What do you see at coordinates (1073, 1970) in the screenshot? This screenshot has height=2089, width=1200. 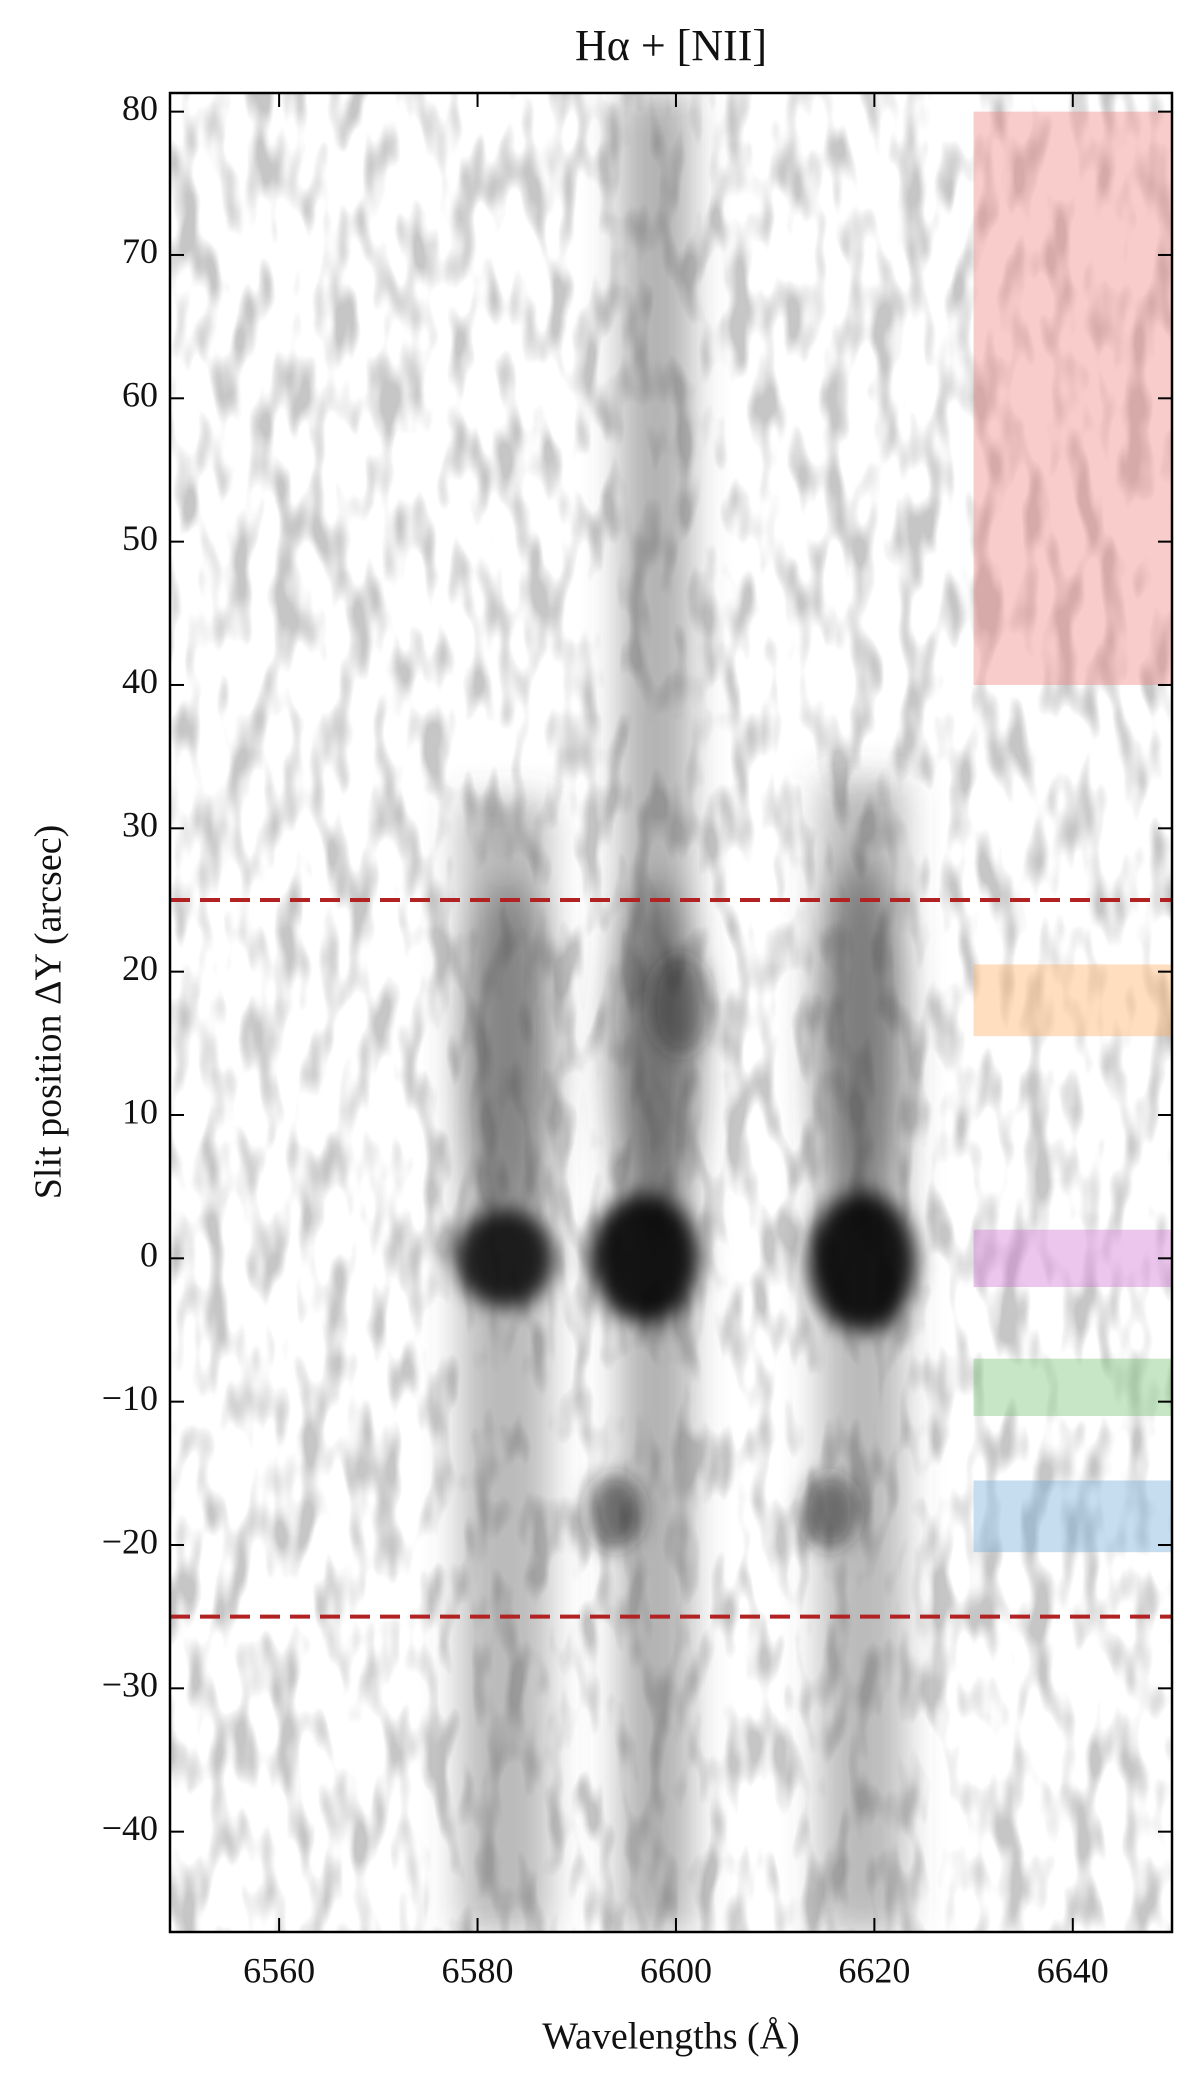 I see `x-tick-label: 6640` at bounding box center [1073, 1970].